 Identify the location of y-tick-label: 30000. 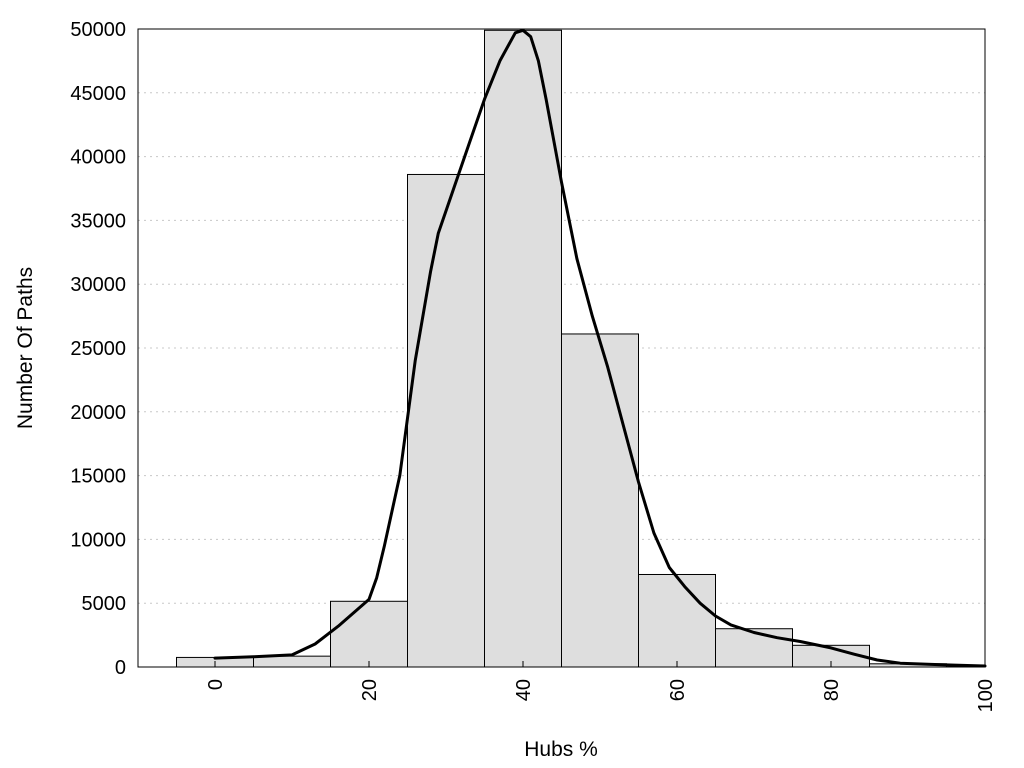
(98, 285).